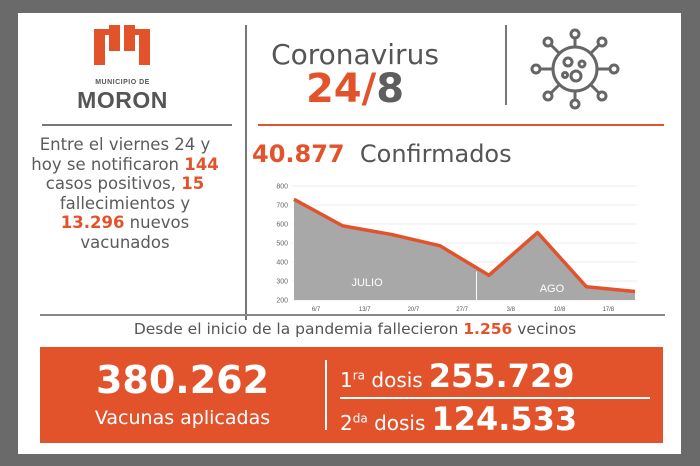 The height and width of the screenshot is (466, 700). What do you see at coordinates (504, 419) in the screenshot?
I see `dose2-value: 124.533` at bounding box center [504, 419].